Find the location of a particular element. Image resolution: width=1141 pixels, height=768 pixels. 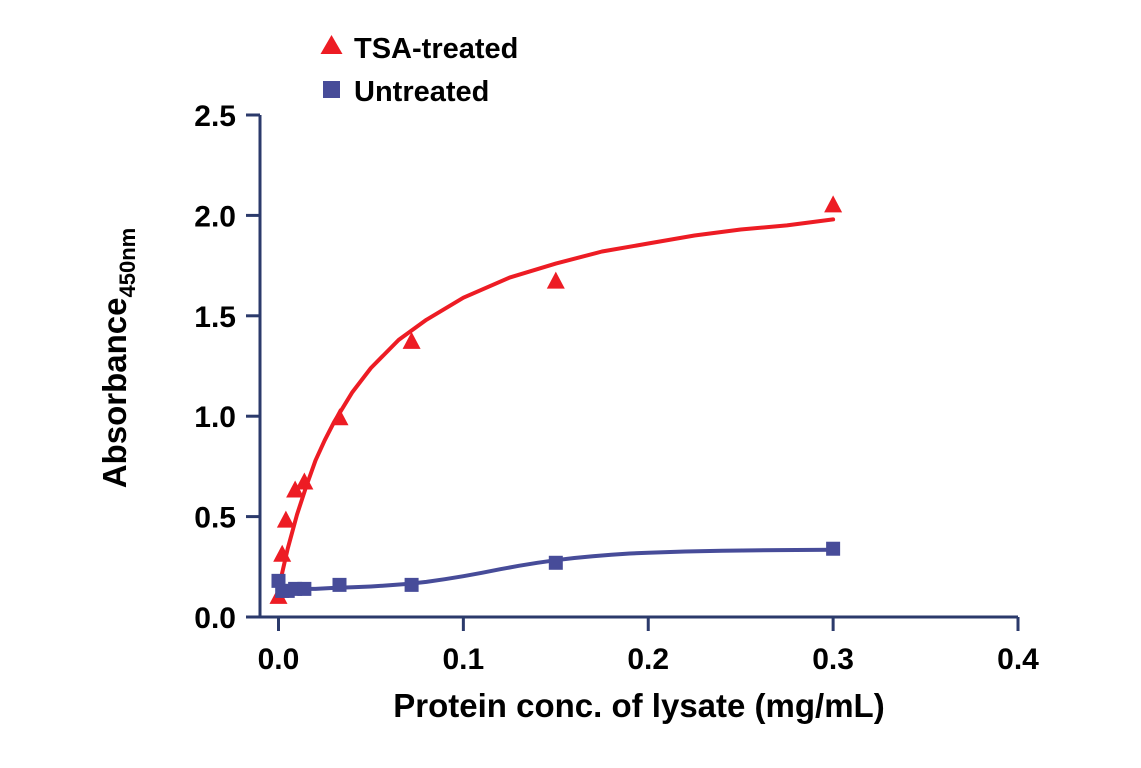

x-tick-label: 0.2 is located at coordinates (648, 659).